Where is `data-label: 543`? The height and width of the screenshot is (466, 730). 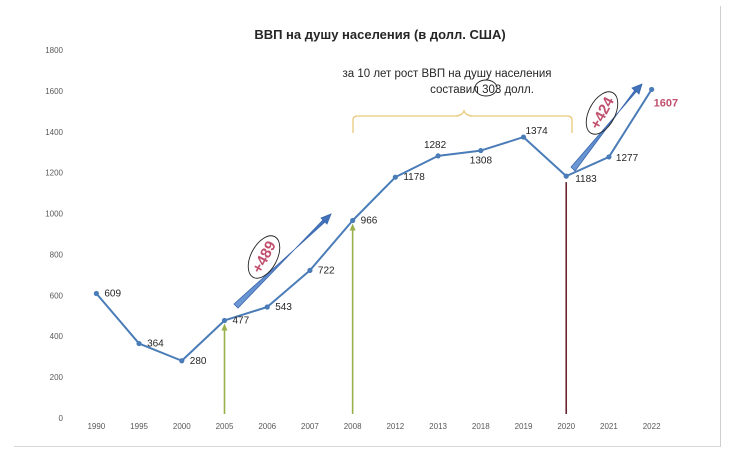
data-label: 543 is located at coordinates (283, 307).